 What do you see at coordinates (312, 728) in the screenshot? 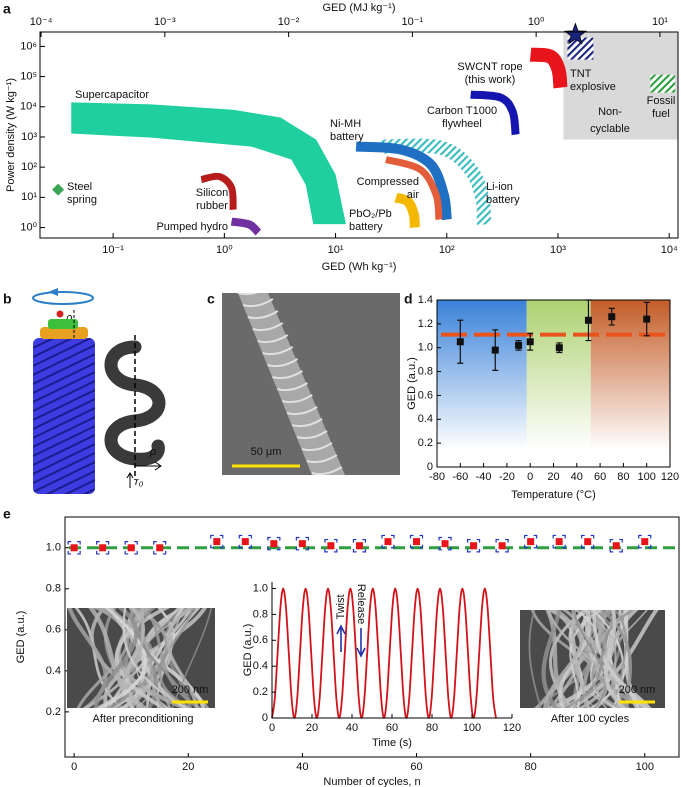
I see `x-tick-label: 20` at bounding box center [312, 728].